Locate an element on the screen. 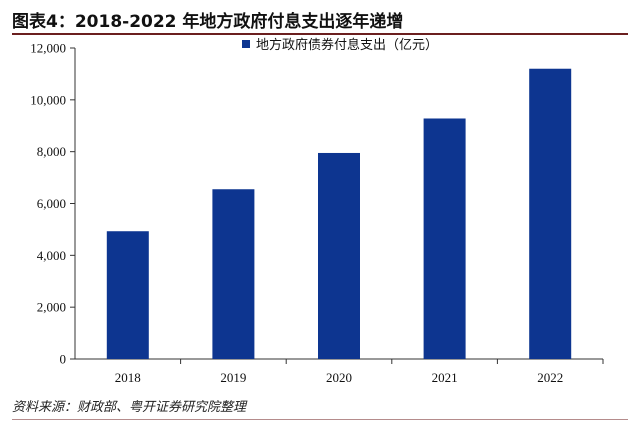  source-note: 资料来源：财政部、粤开证券研究院整理 is located at coordinates (129, 407).